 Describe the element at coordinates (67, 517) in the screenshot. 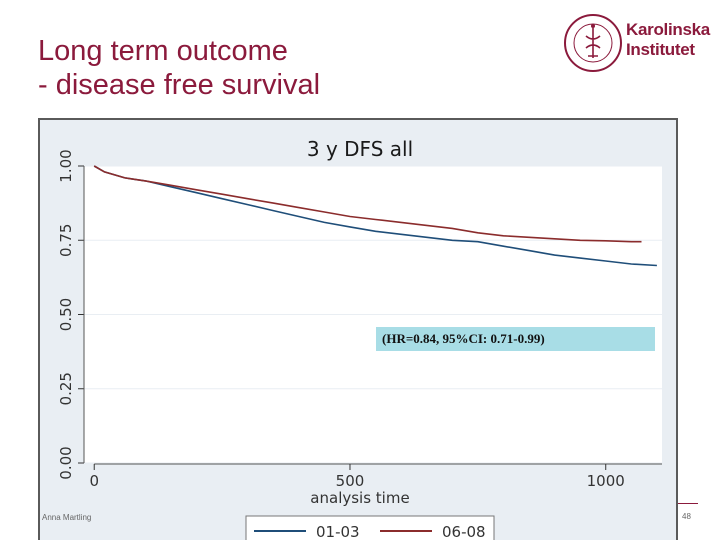

I see `footer-author: Anna Martling` at that location.